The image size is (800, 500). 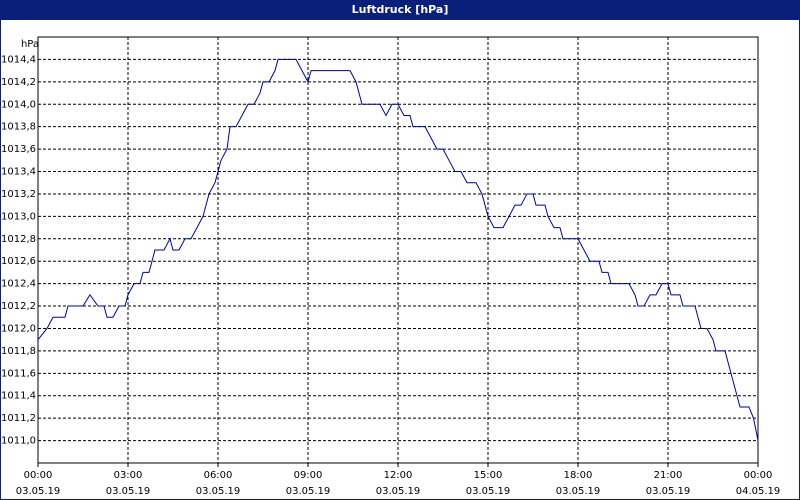 I want to click on x-tick-label: 03:00 03.05.19, so click(x=128, y=483).